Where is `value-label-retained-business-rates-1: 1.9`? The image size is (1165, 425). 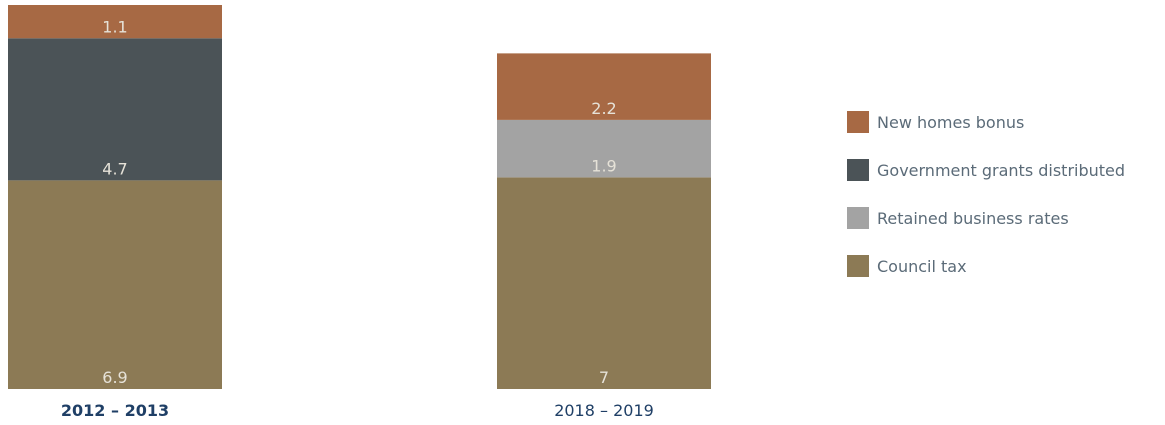
value-label-retained-business-rates-1: 1.9 is located at coordinates (603, 165).